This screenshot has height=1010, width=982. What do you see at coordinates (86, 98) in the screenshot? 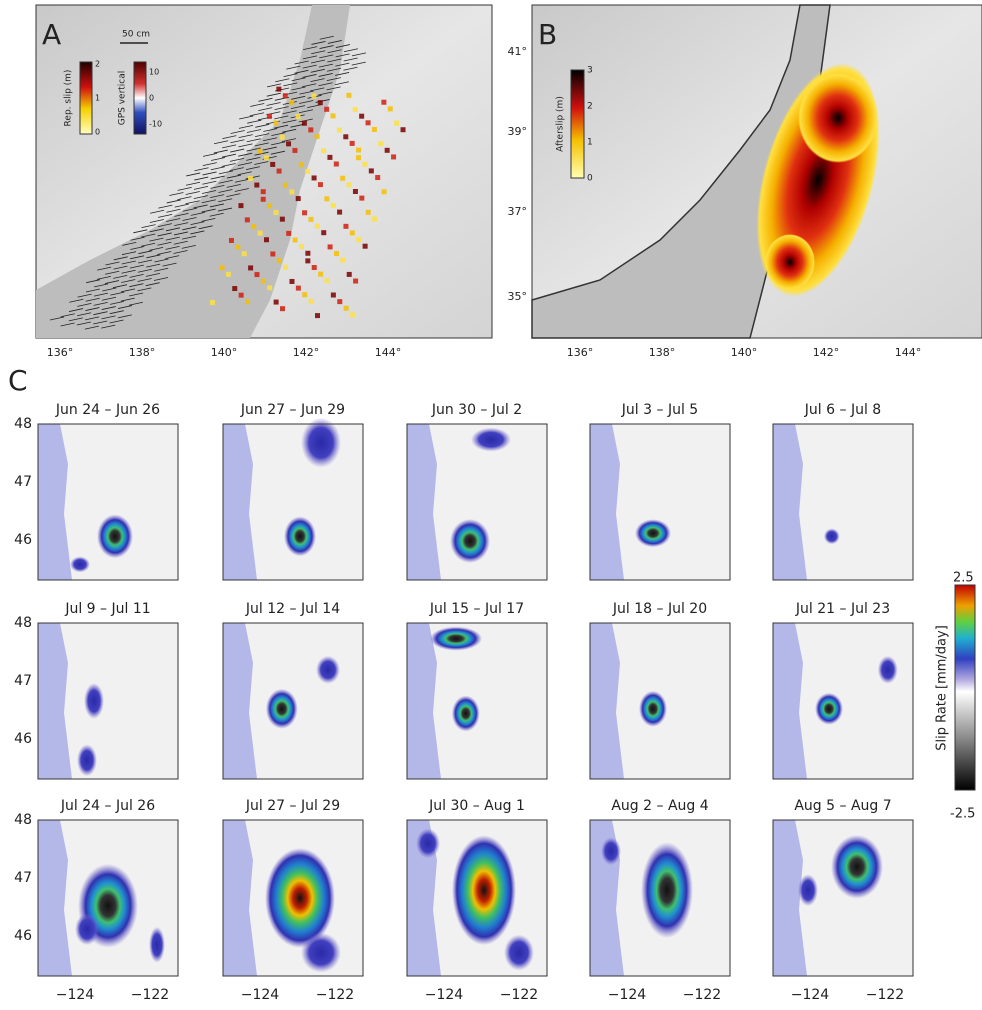
I see `colorbar` at bounding box center [86, 98].